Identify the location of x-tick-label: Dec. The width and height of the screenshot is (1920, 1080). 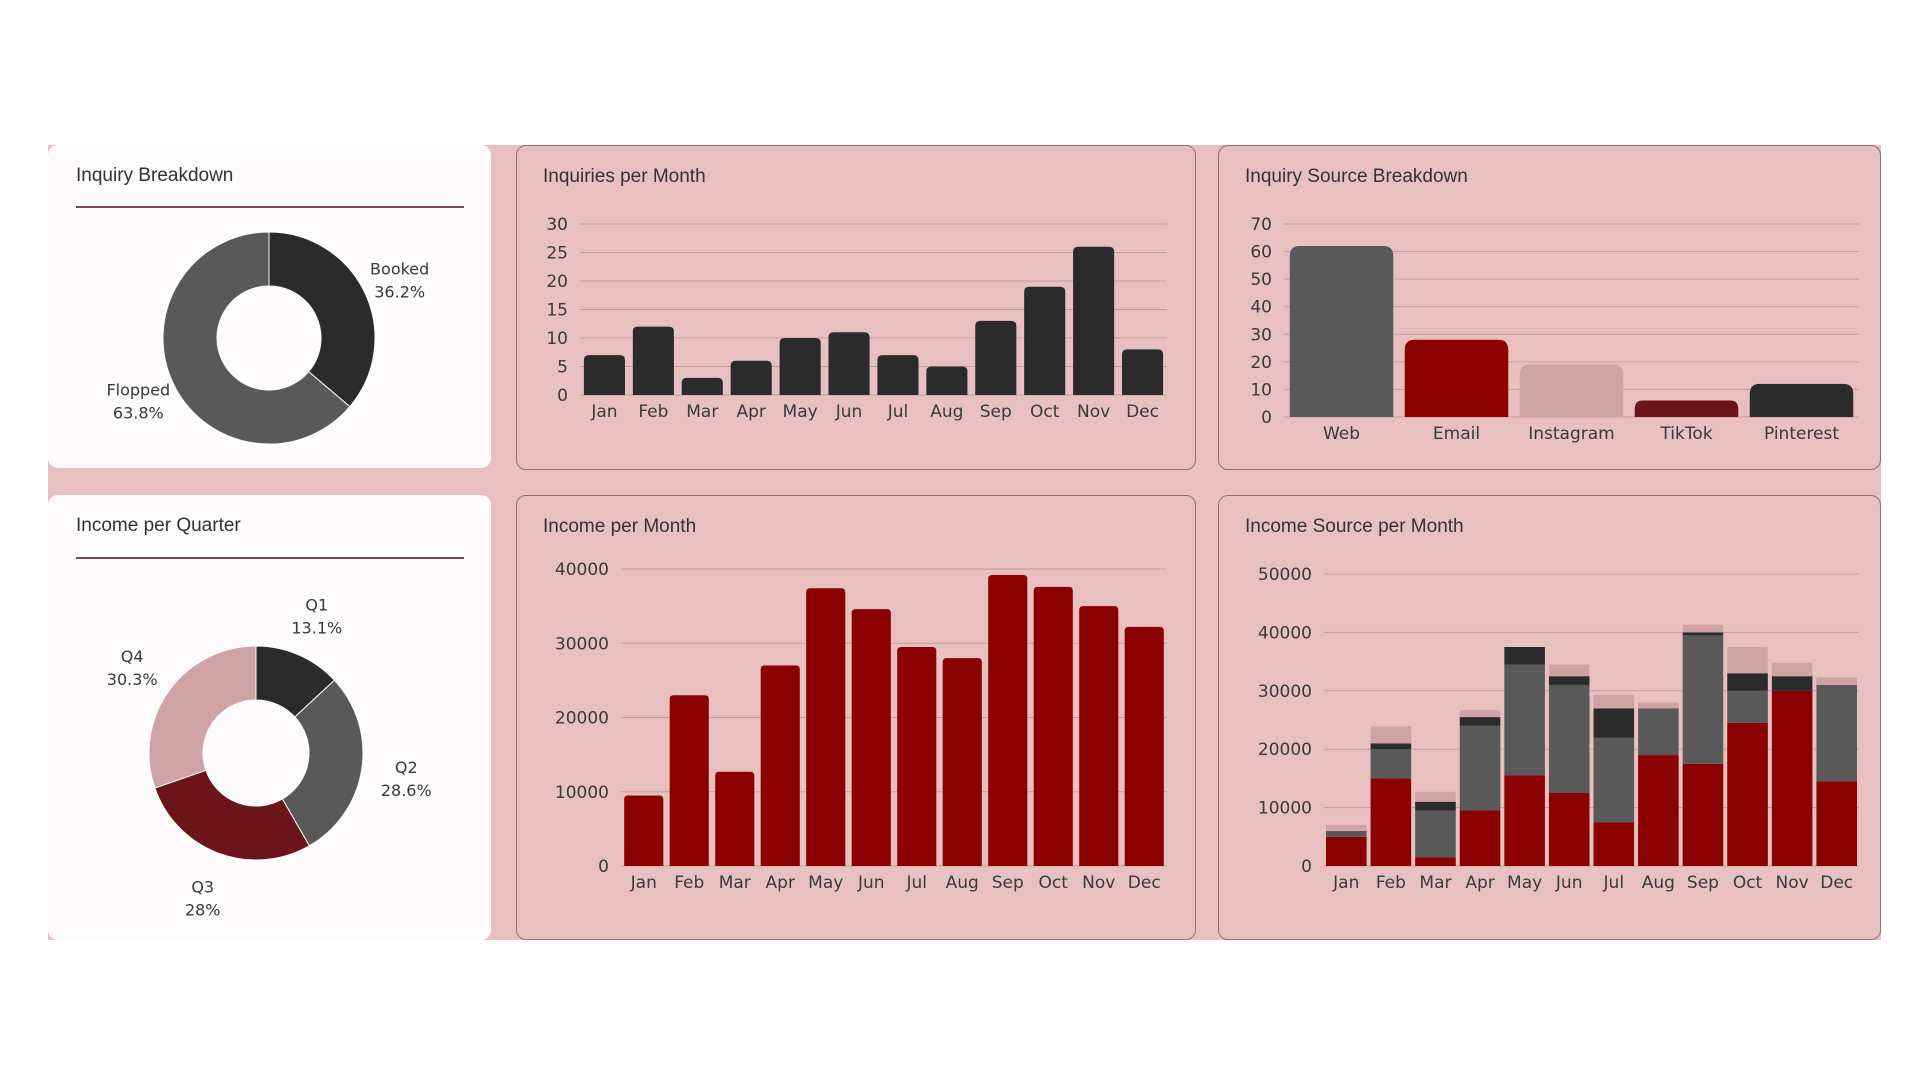
(1142, 412).